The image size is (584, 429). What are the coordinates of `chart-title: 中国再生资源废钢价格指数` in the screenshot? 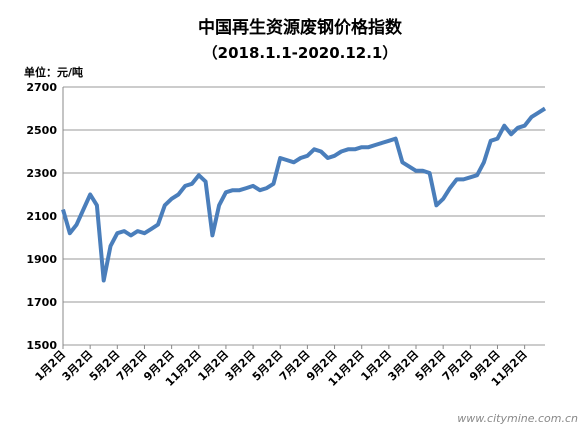 It's located at (300, 27).